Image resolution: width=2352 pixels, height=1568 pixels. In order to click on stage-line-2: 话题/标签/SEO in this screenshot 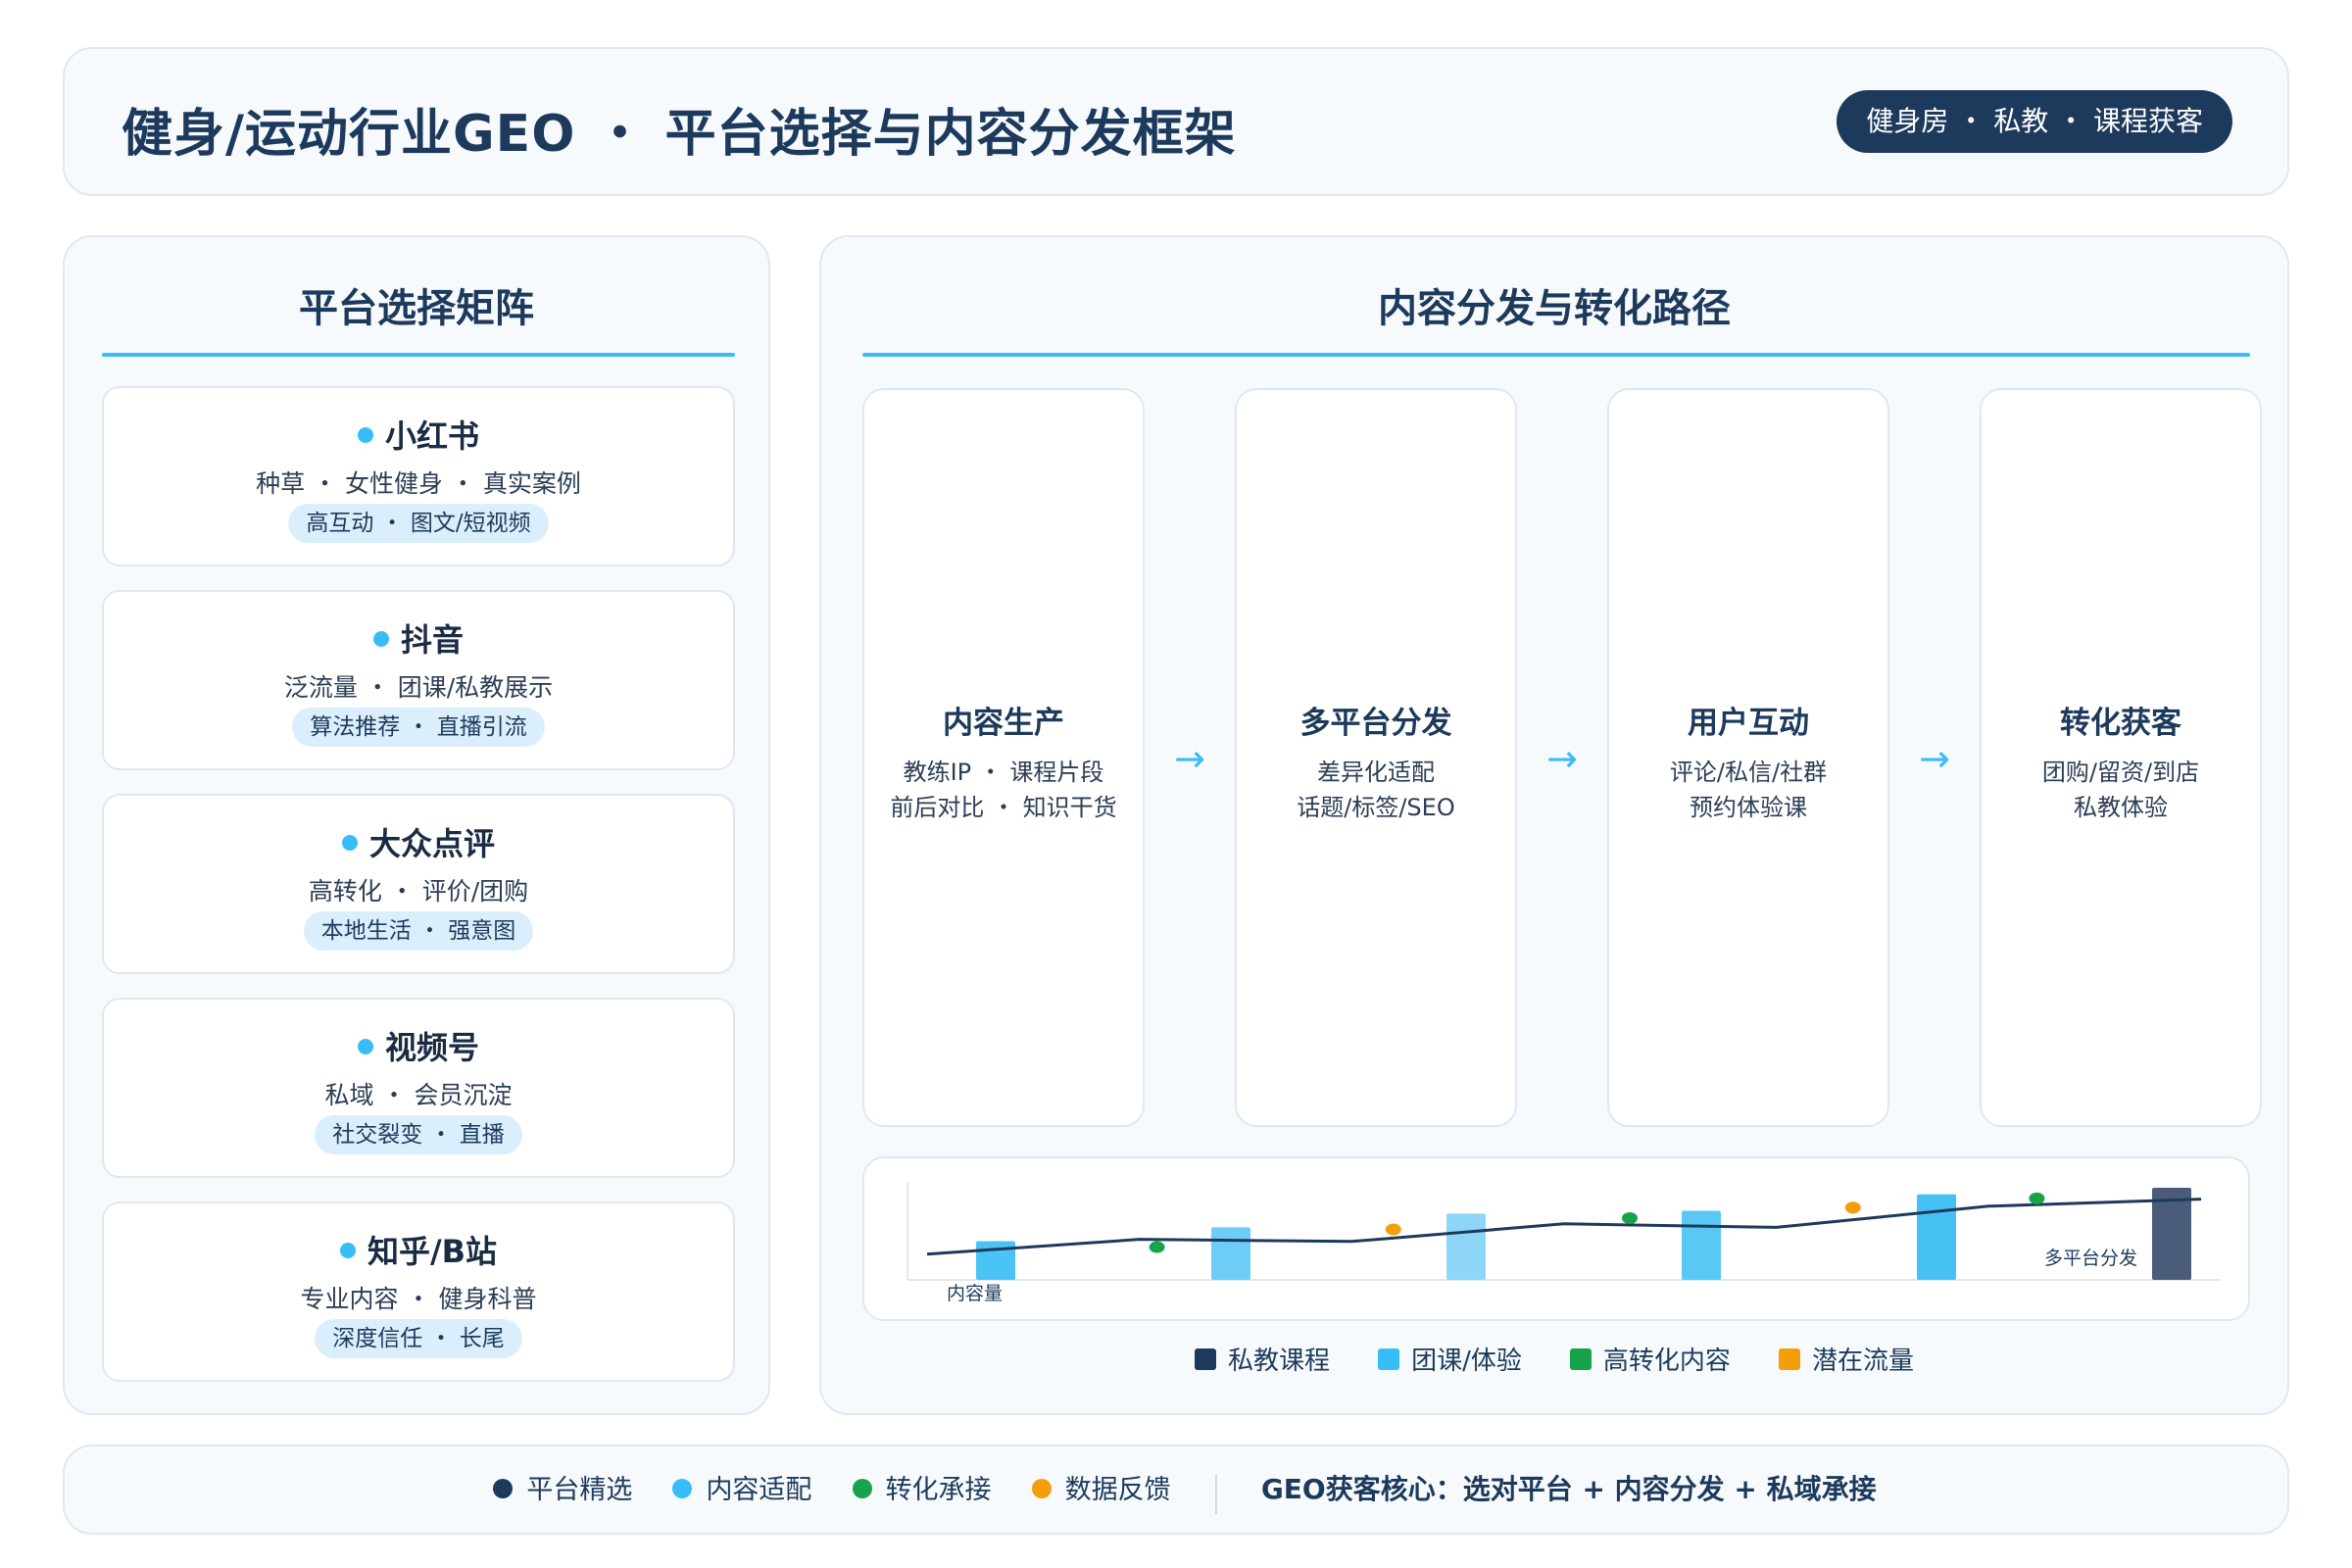, I will do `click(1376, 807)`.